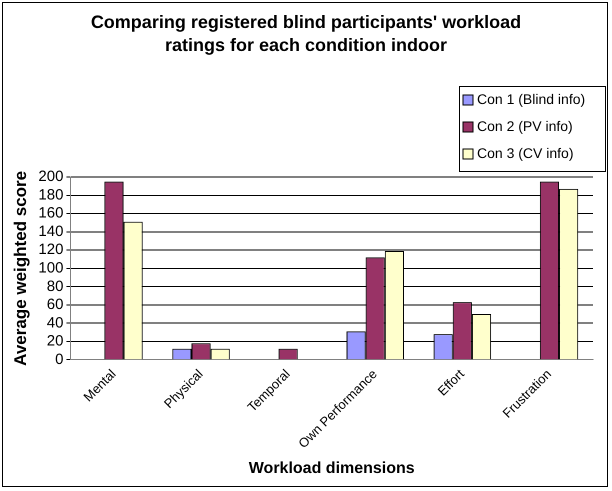 The width and height of the screenshot is (612, 491). Describe the element at coordinates (55, 305) in the screenshot. I see `y-tick-label: 60` at that location.